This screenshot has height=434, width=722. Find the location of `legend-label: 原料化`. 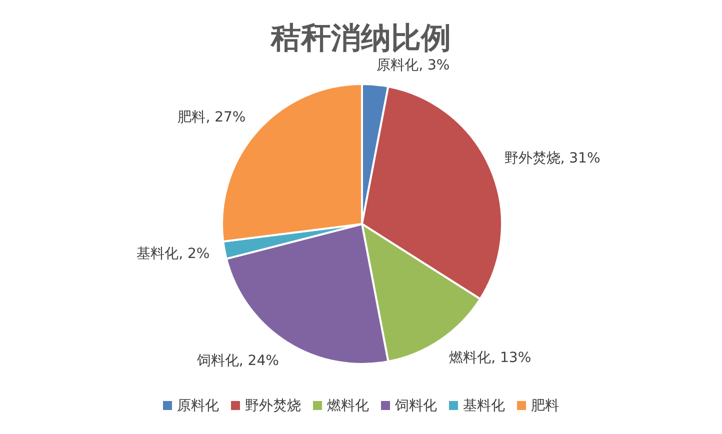

legend-label: 原料化 is located at coordinates (198, 406).